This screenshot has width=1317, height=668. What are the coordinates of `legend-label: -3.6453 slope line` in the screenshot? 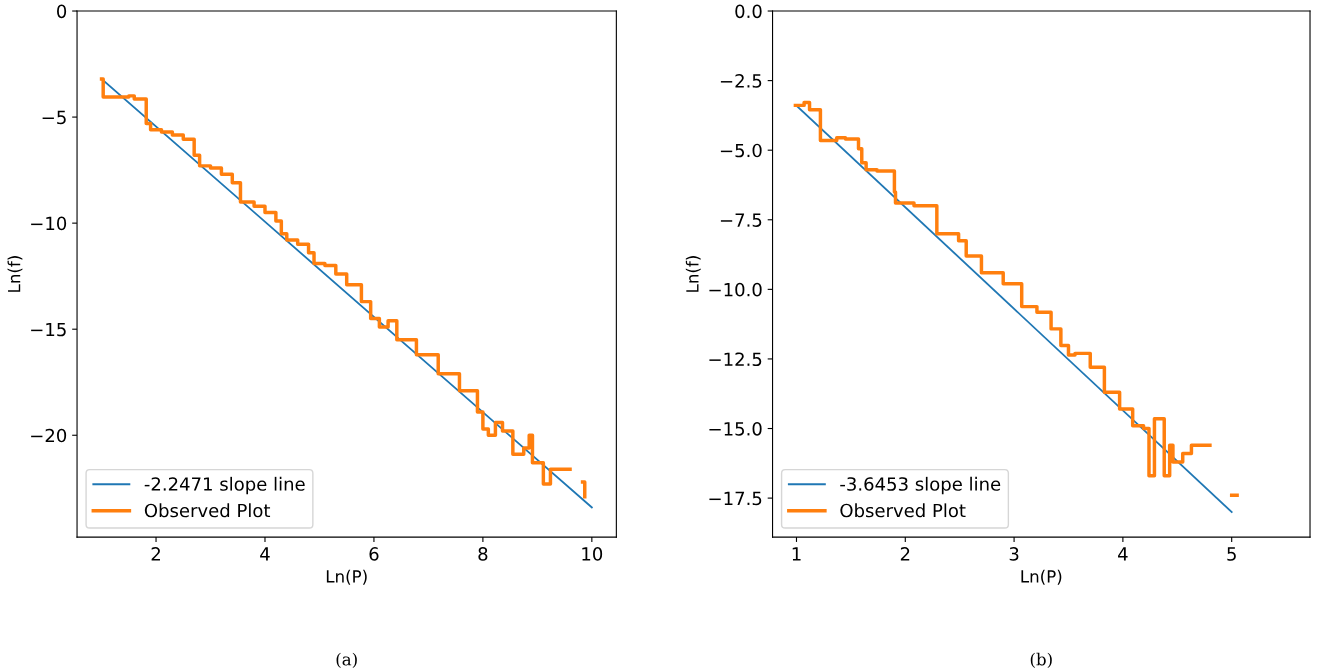 It's located at (920, 485).